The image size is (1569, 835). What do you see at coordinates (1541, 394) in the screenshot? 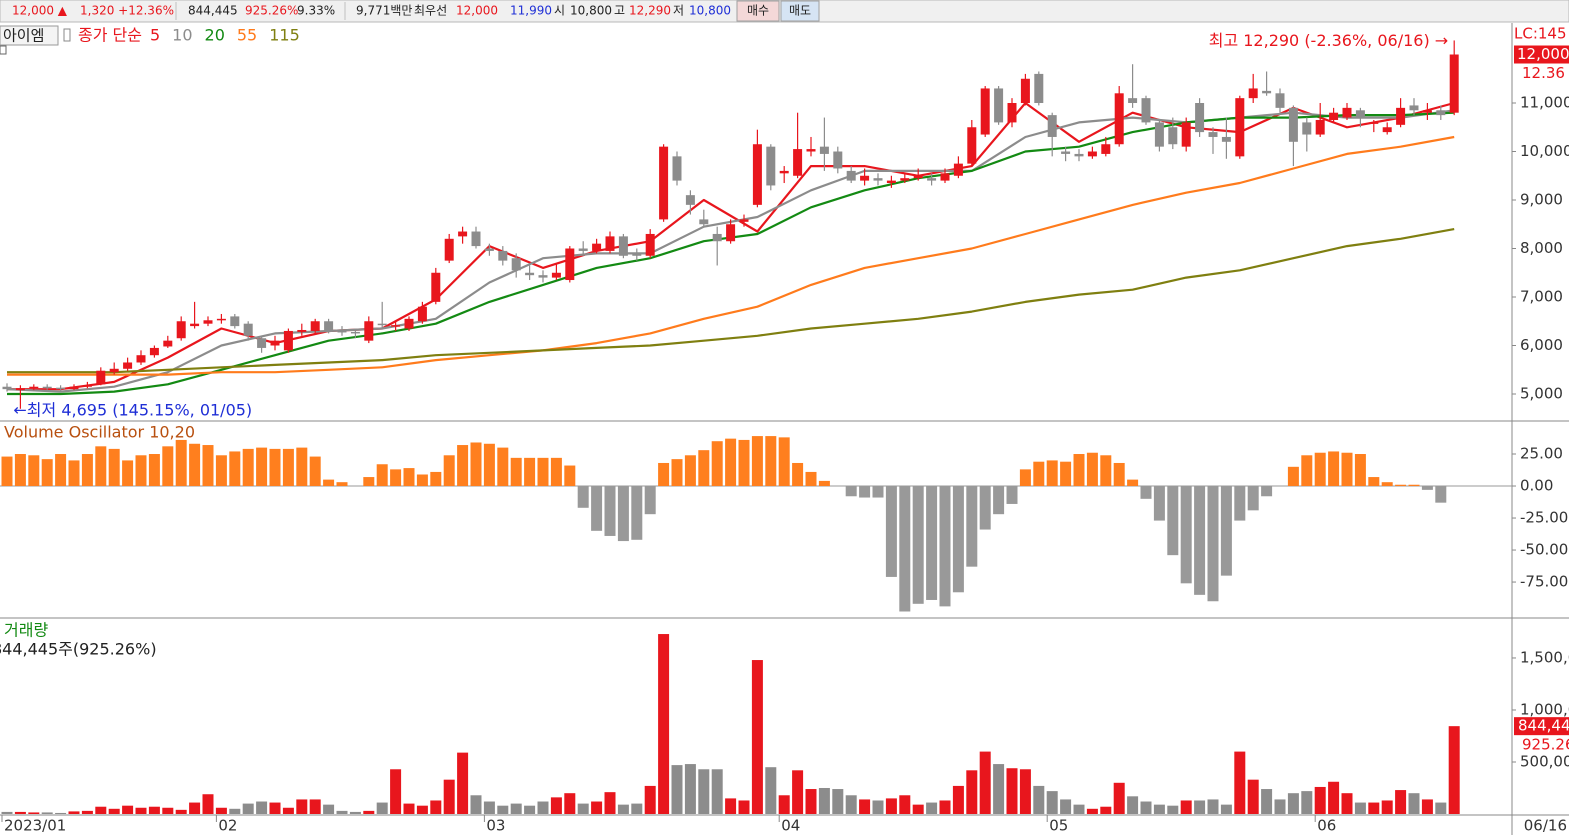
I see `y-tick-label: 5,000` at bounding box center [1541, 394].